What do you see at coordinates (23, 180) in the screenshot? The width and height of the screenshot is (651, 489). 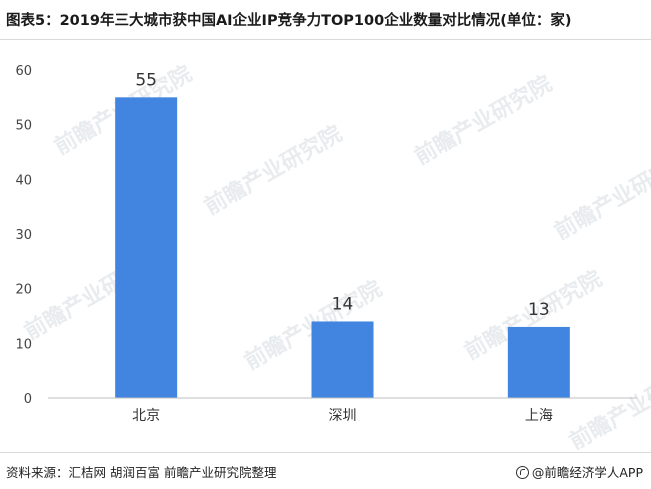 I see `y-tick-label: 40` at bounding box center [23, 180].